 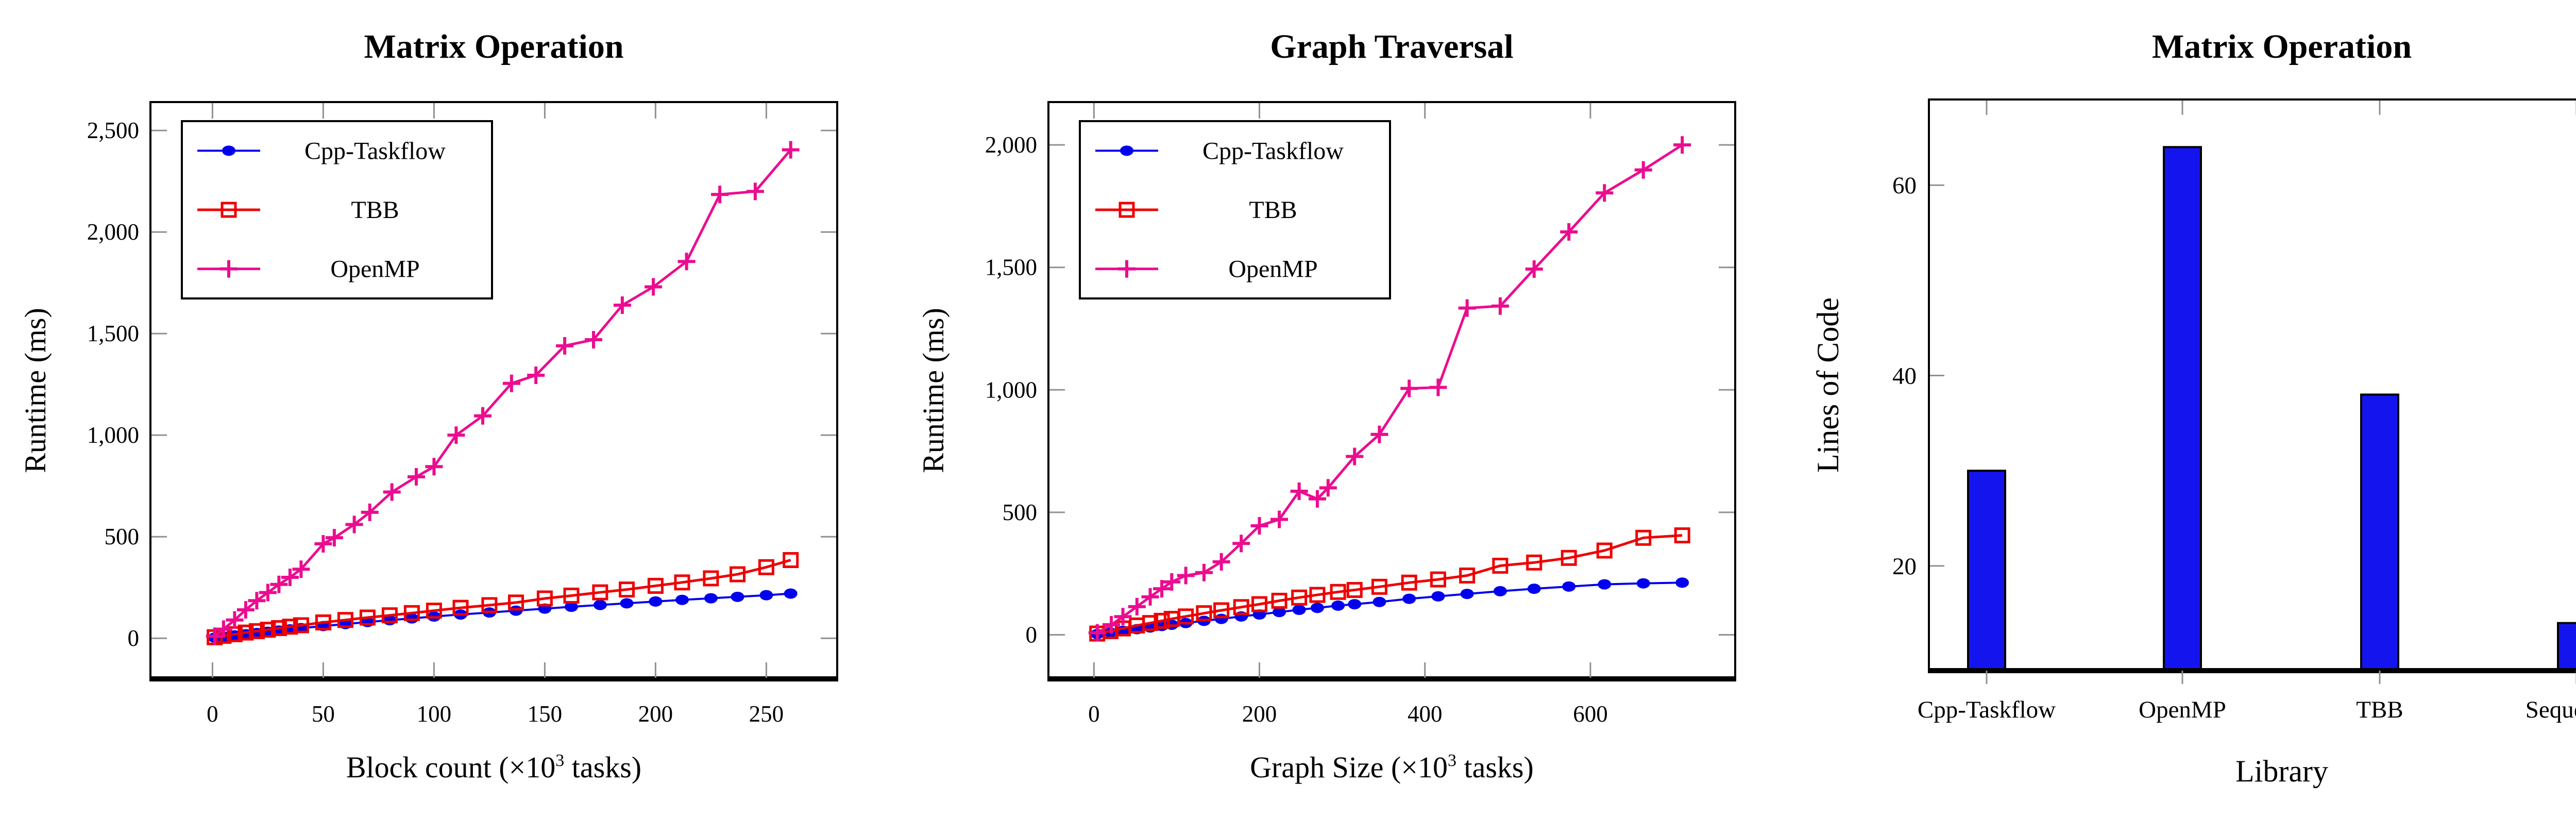 What do you see at coordinates (493, 767) in the screenshot?
I see `matrix-runtime-x-axis-label: Block count (×103 tasks)` at bounding box center [493, 767].